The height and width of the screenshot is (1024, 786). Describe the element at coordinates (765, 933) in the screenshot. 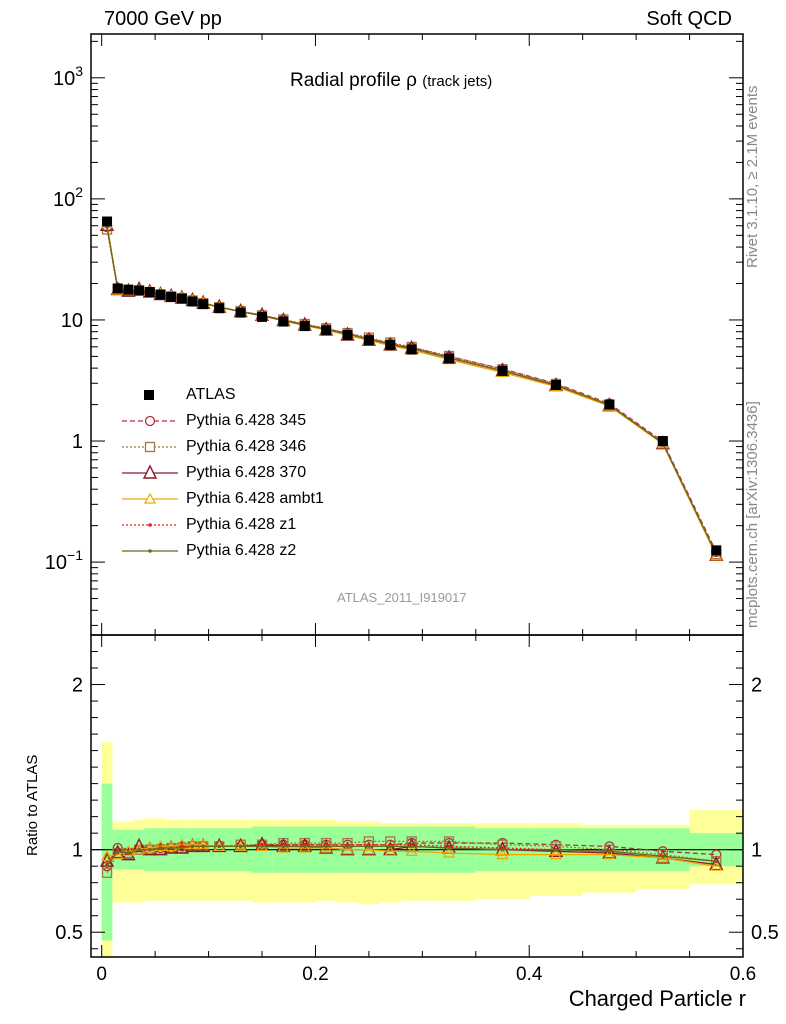

I see `ratio-y-tick-label-right: 0.5` at that location.